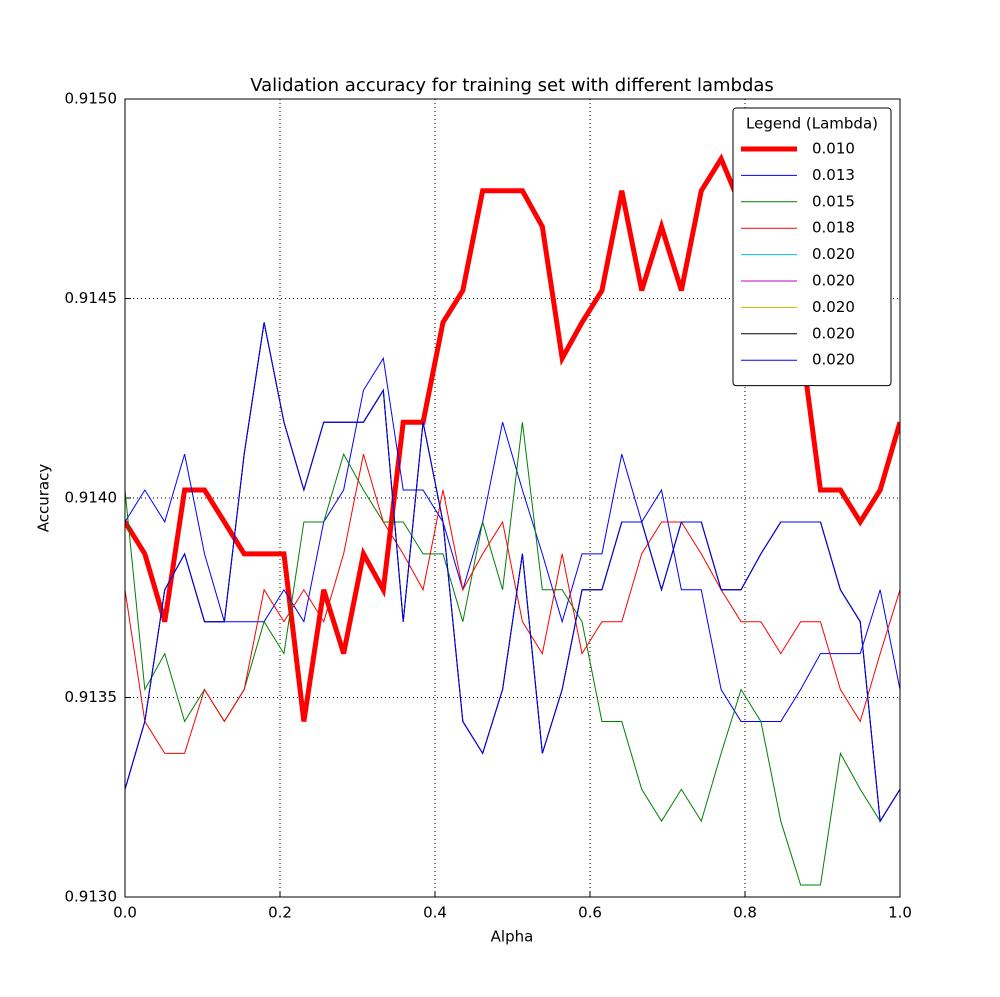 This screenshot has height=997, width=1000. Describe the element at coordinates (900, 913) in the screenshot. I see `x-tick-label: 1.0` at that location.